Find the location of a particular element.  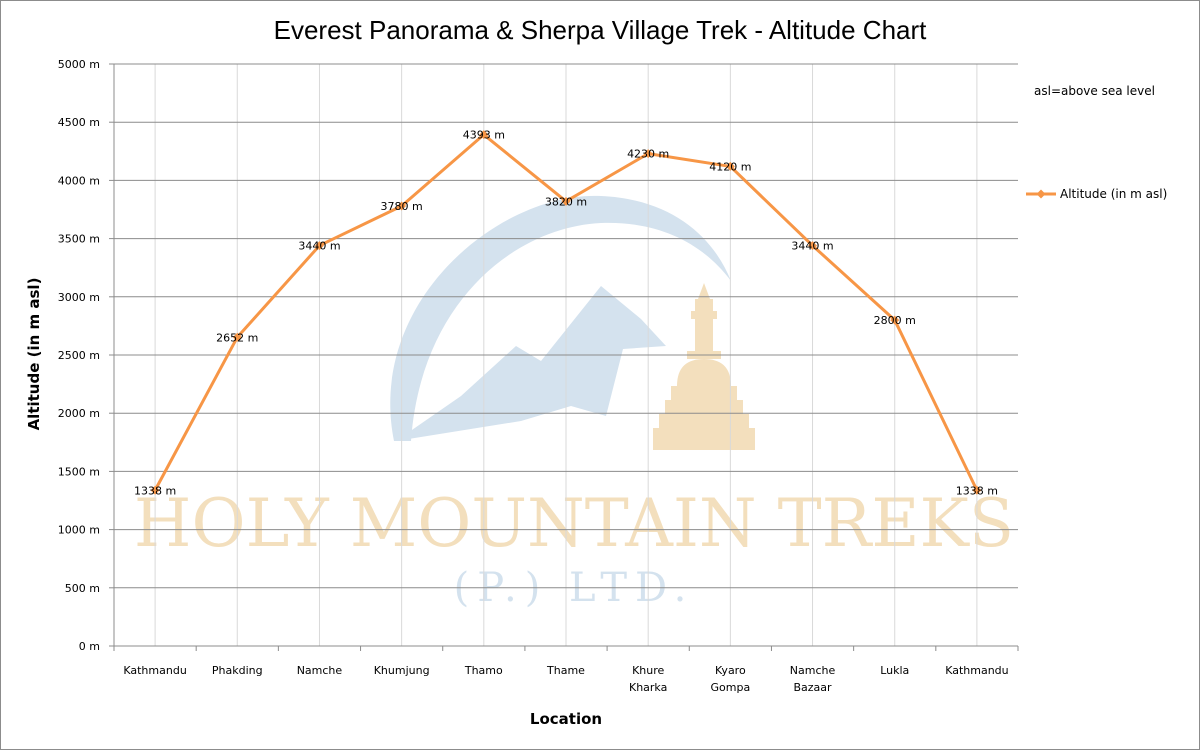

y-tick-label: 1500 m is located at coordinates (79, 471).